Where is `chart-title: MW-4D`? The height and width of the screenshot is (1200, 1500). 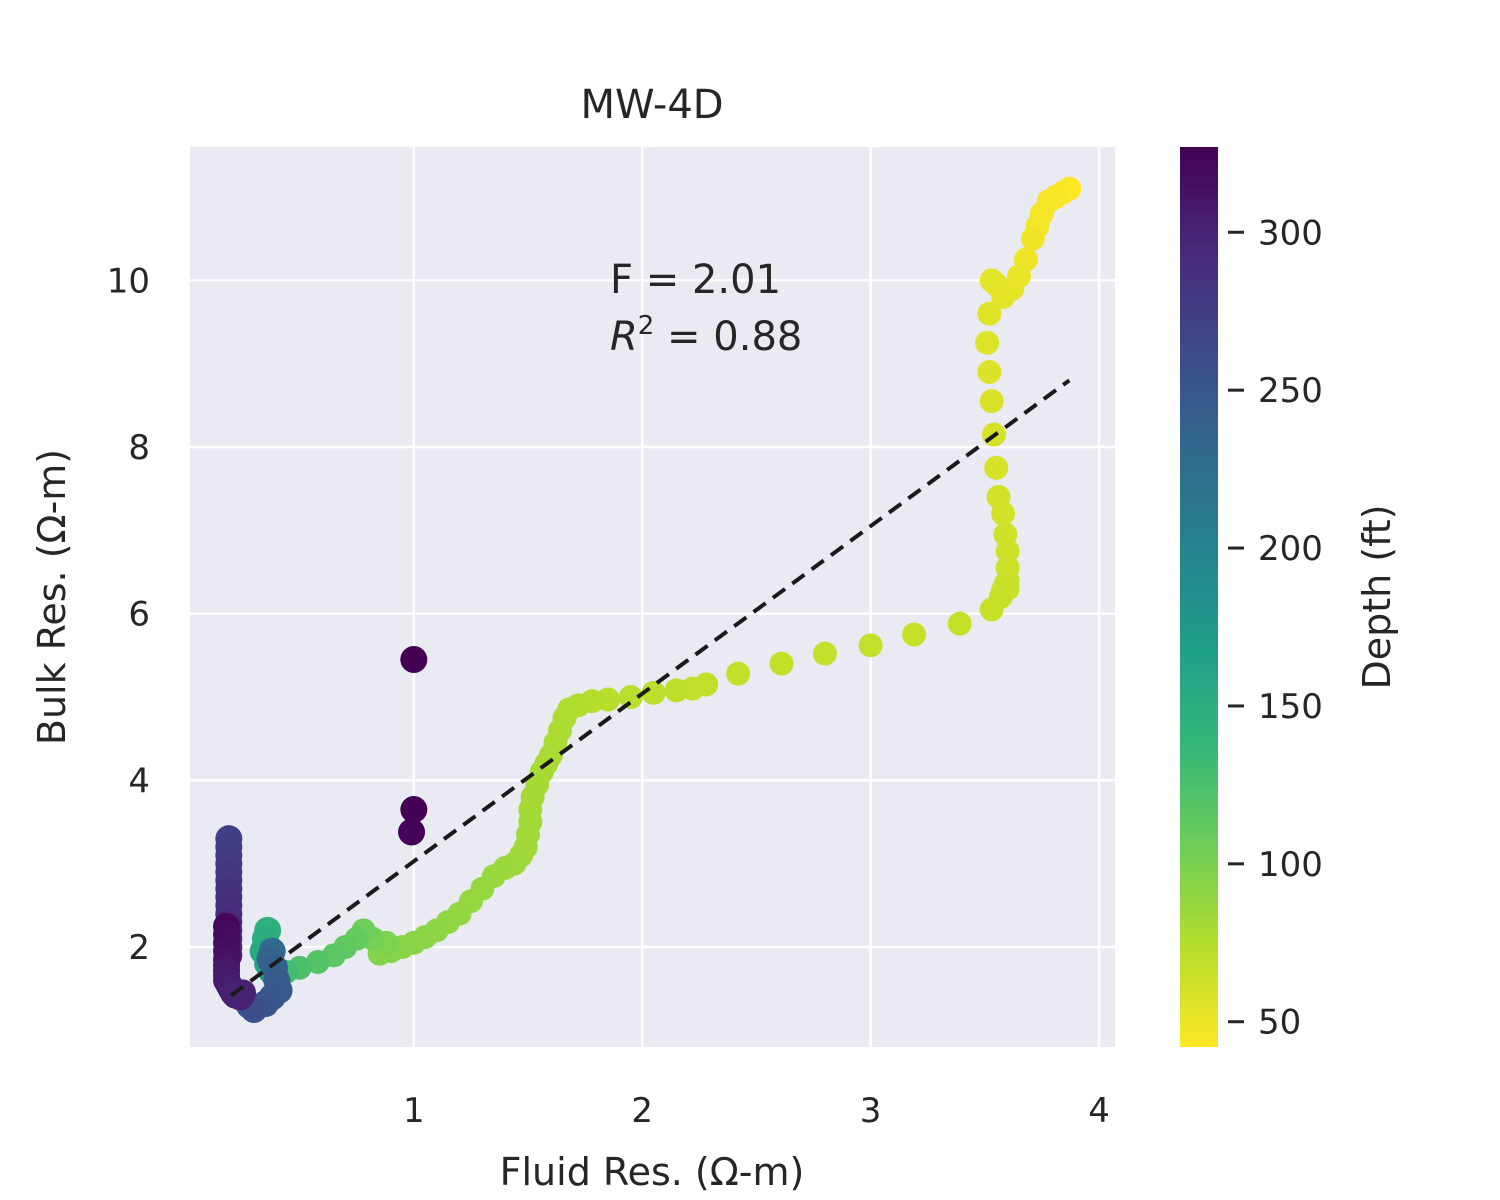 chart-title: MW-4D is located at coordinates (651, 105).